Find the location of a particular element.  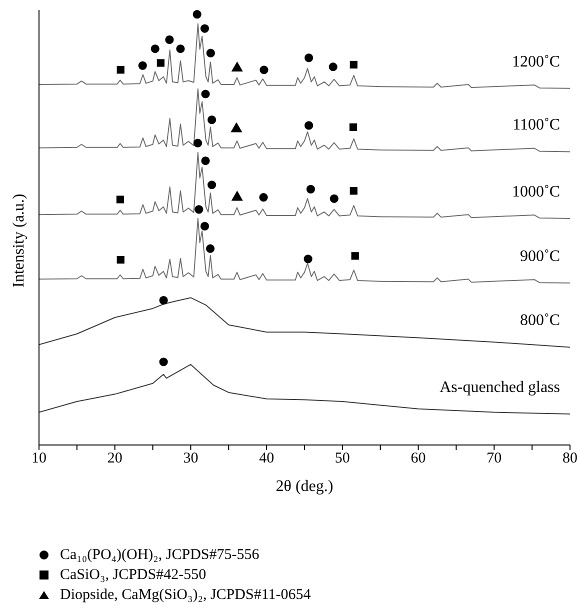

x-axis-title: 2θ (deg.) is located at coordinates (305, 486).